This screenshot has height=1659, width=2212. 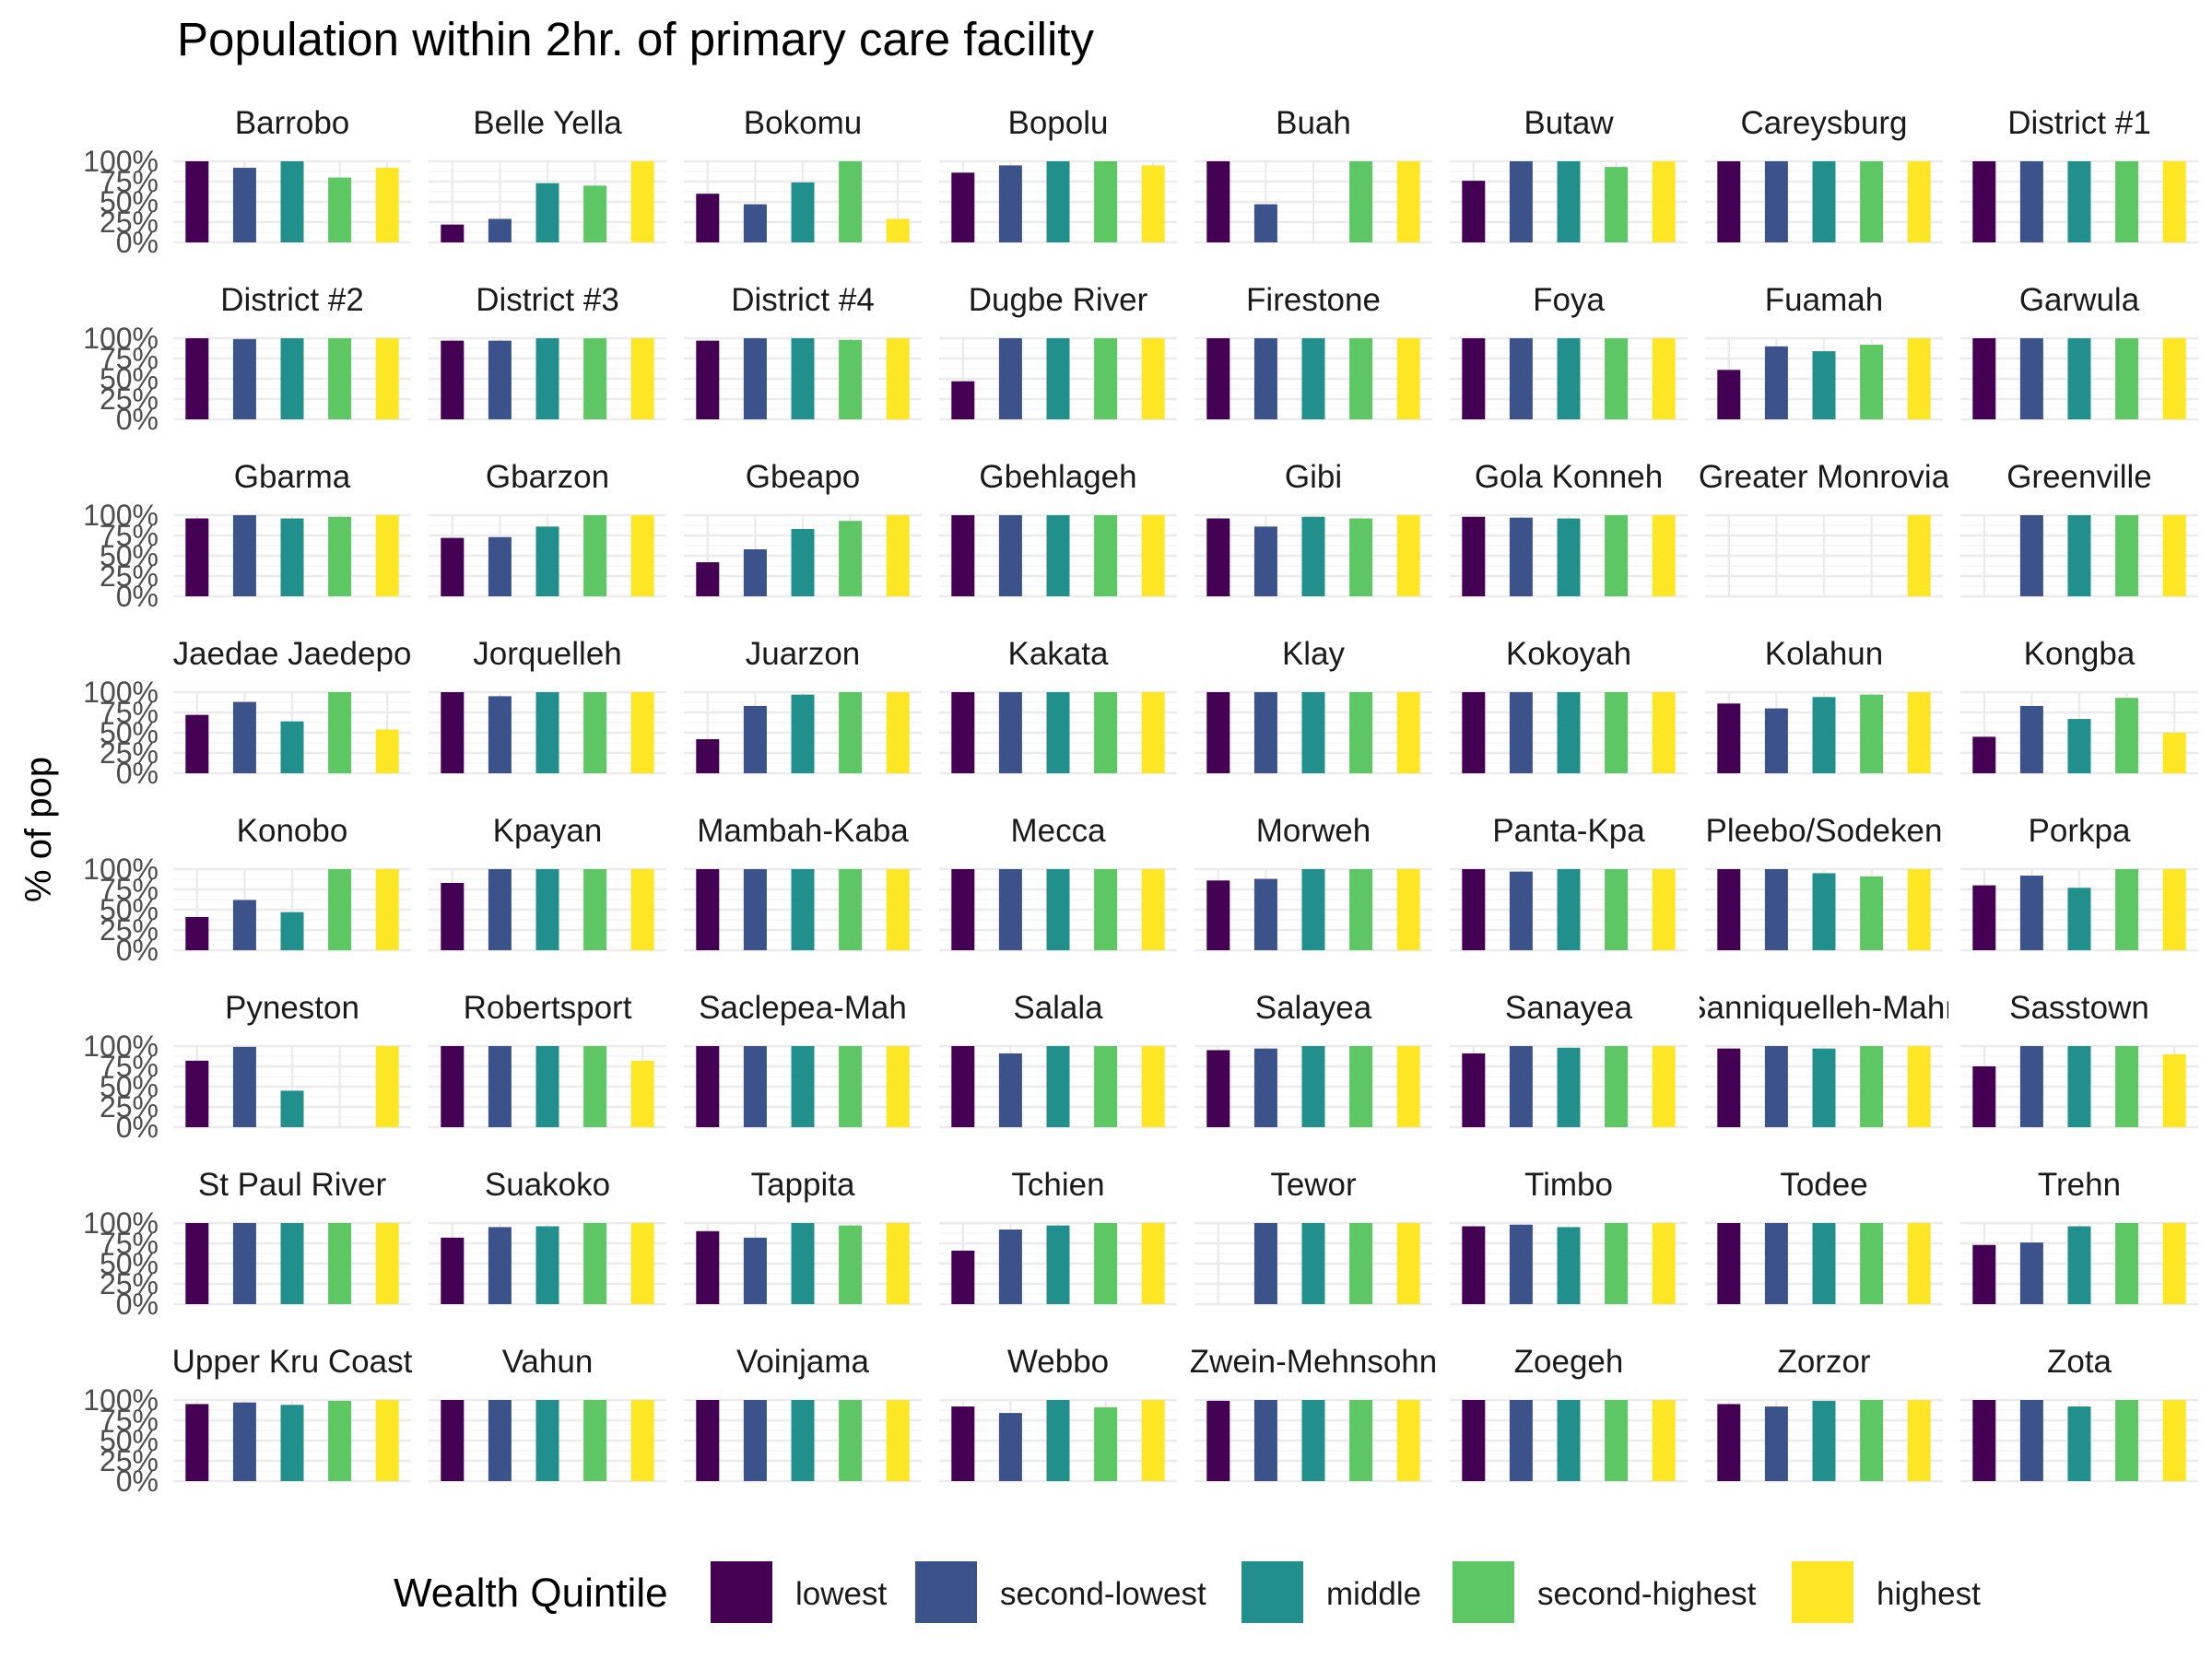 I want to click on facet-label: Gibi, so click(x=1313, y=477).